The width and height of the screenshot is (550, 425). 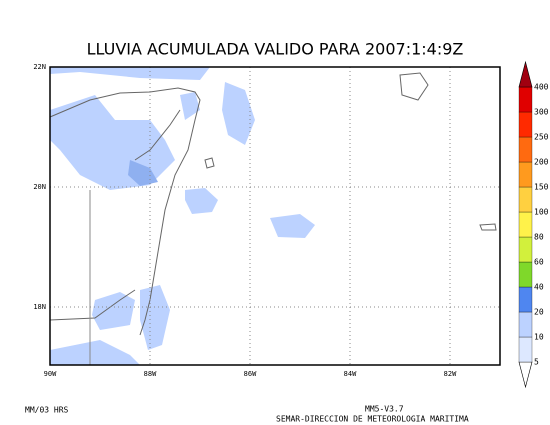 I want to click on colorbar-label: 200, so click(x=541, y=162).